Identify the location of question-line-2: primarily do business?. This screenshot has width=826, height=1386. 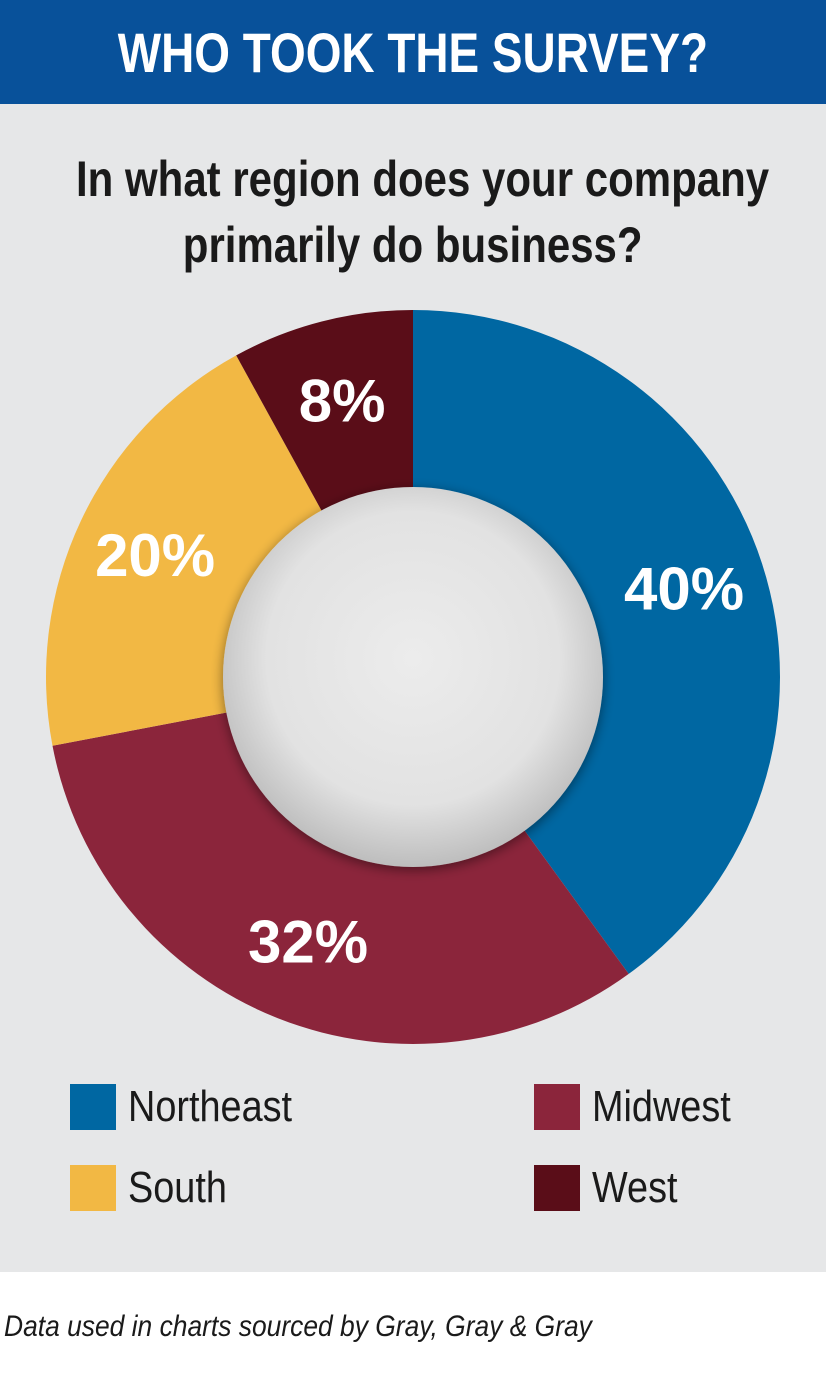
(413, 245).